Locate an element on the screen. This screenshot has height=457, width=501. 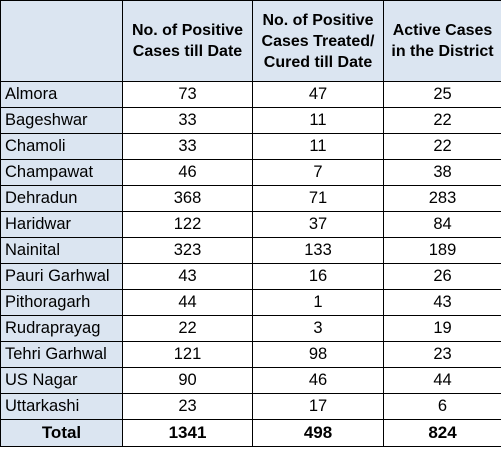
header-text-line: in the District is located at coordinates (442, 51).